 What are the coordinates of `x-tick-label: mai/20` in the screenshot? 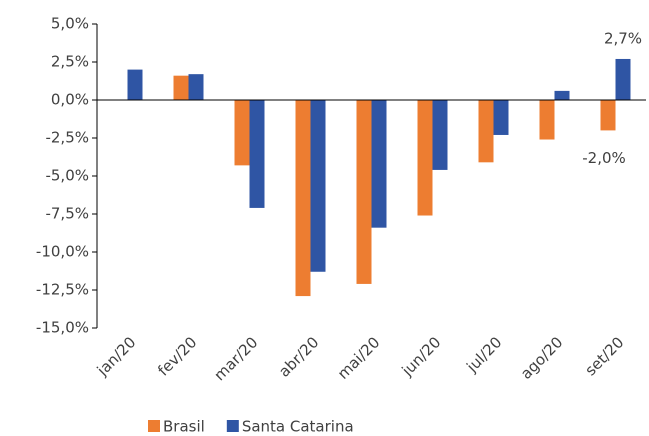 It's located at (359, 358).